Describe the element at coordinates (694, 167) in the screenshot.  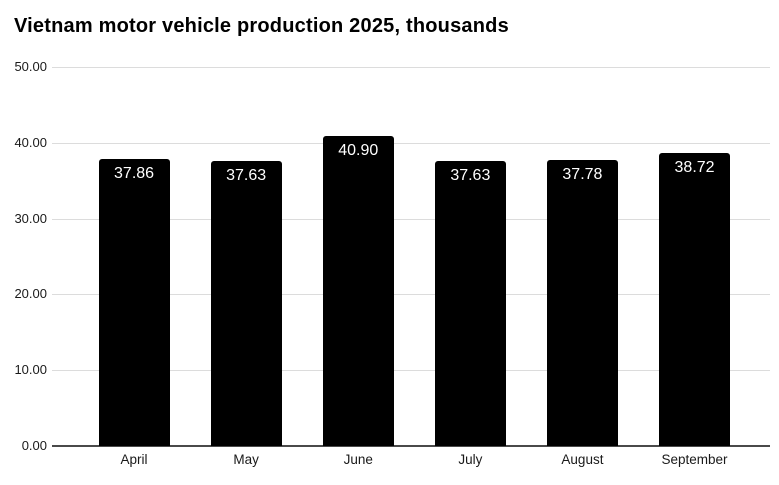
I see `bar-value-label: 38.72` at that location.